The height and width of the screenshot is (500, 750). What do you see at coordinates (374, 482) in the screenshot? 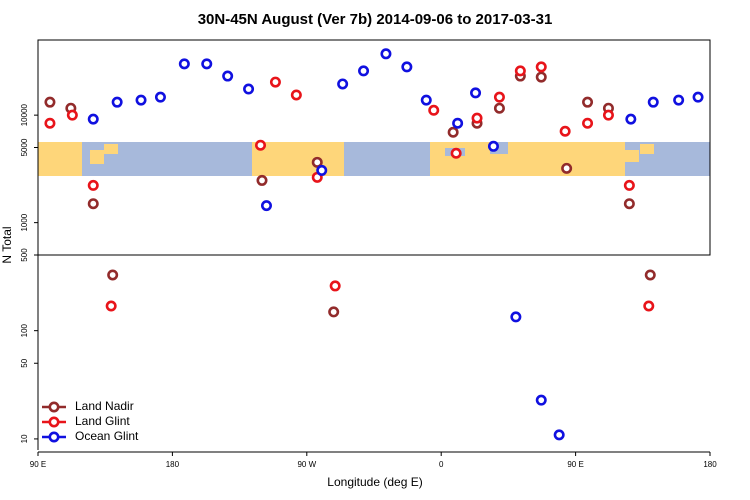
I see `x-axis-label: Longitude (deg E)` at bounding box center [374, 482].